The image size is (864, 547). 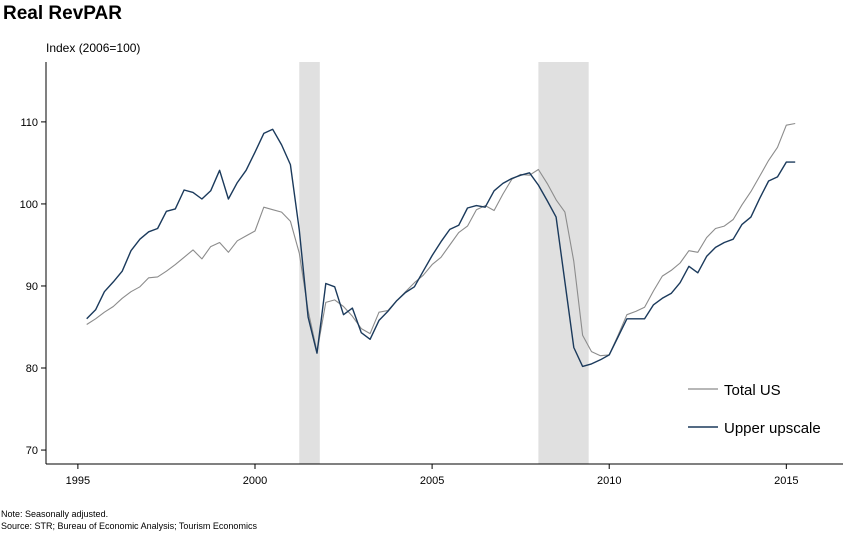 What do you see at coordinates (752, 390) in the screenshot?
I see `legend-label-total-us: Total US` at bounding box center [752, 390].